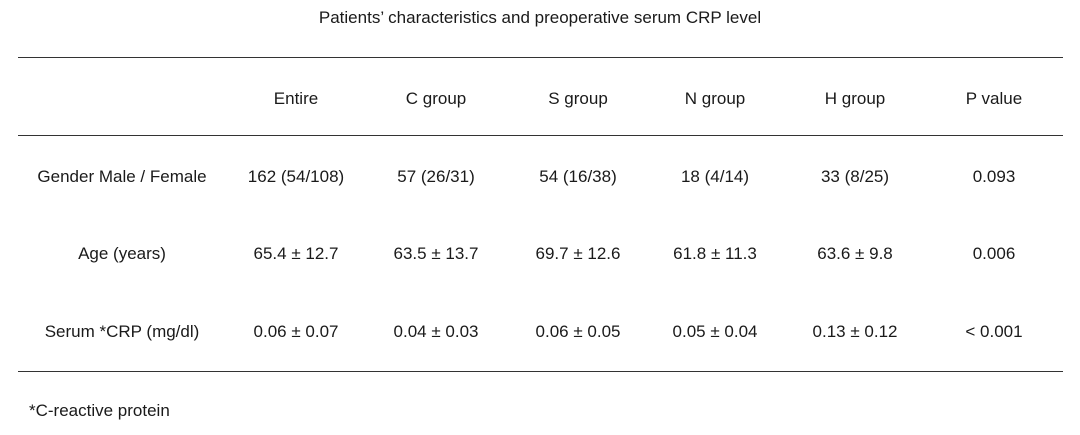 The height and width of the screenshot is (435, 1080). Describe the element at coordinates (122, 331) in the screenshot. I see `row-label: Serum *CRP (mg/dl)` at that location.